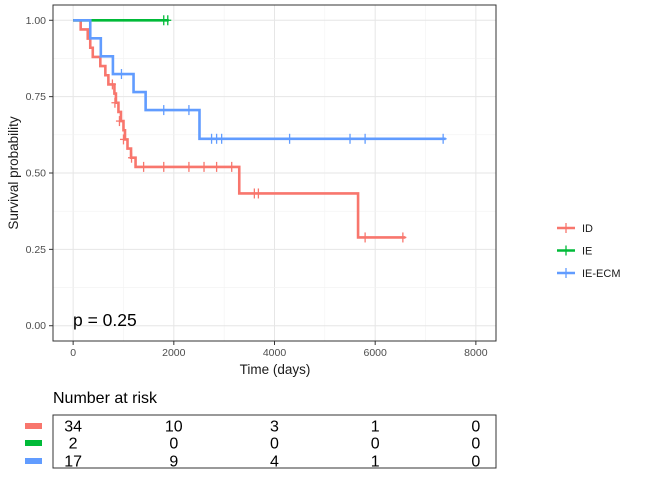 The image size is (672, 480). Describe the element at coordinates (275, 369) in the screenshot. I see `x-axis-title: Time (days)` at that location.